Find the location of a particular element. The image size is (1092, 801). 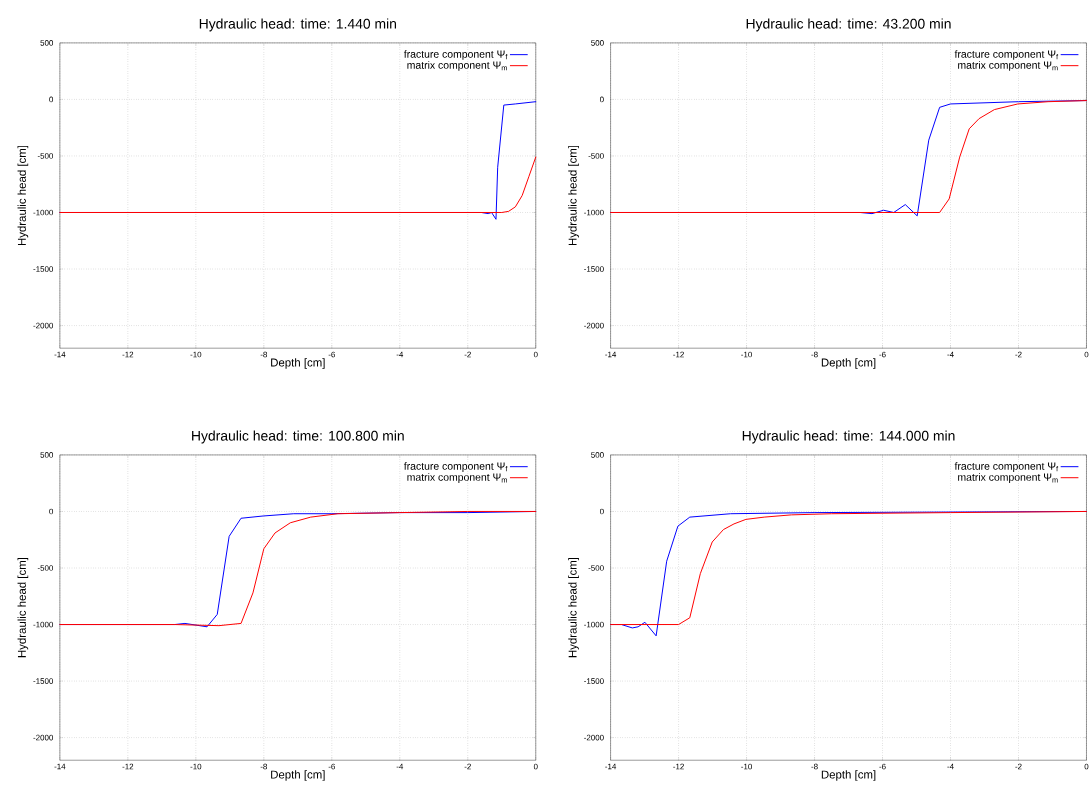

chart-title: Hydraulic head: time: 100.800 min is located at coordinates (298, 437).